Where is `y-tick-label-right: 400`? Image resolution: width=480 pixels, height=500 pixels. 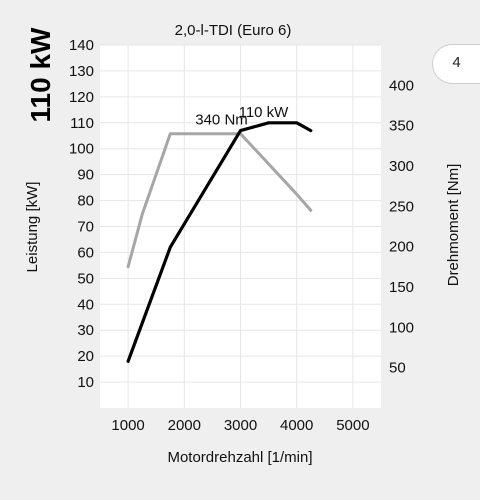
y-tick-label-right: 400 is located at coordinates (401, 85).